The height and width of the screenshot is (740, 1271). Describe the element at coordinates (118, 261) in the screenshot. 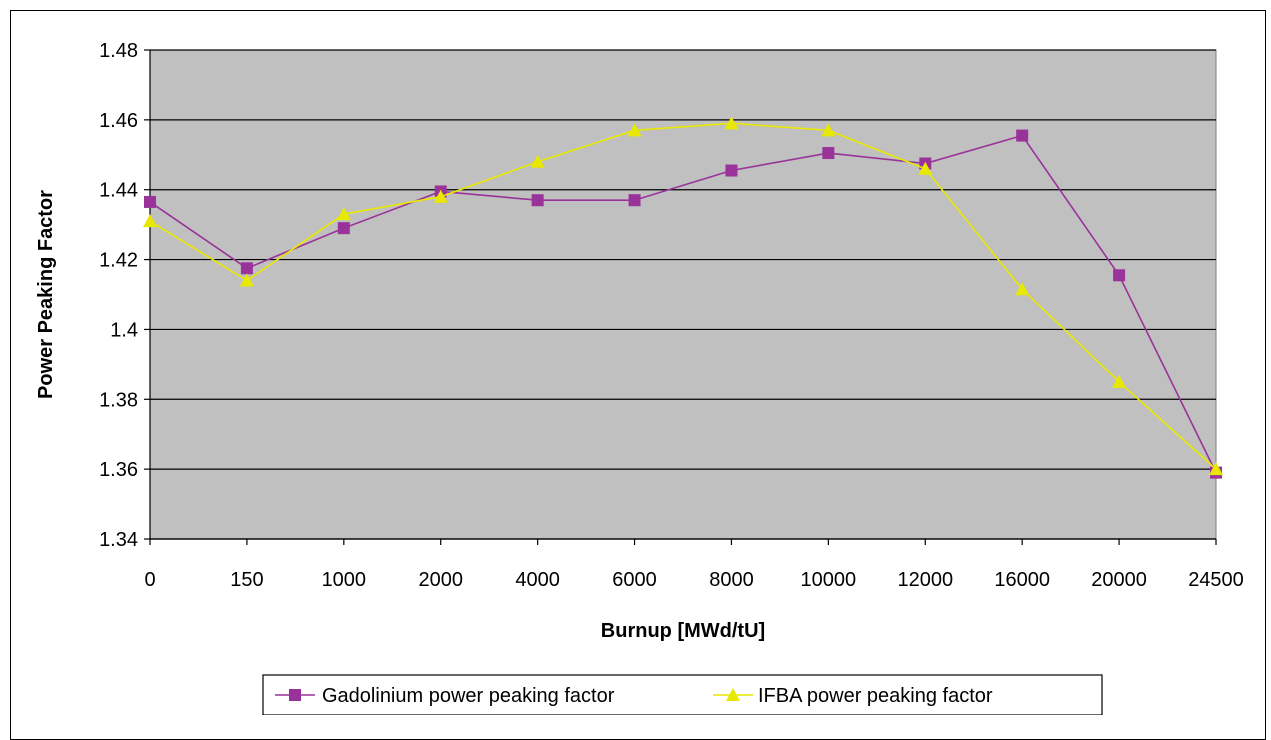

I see `y-tick-label: 1.42` at that location.